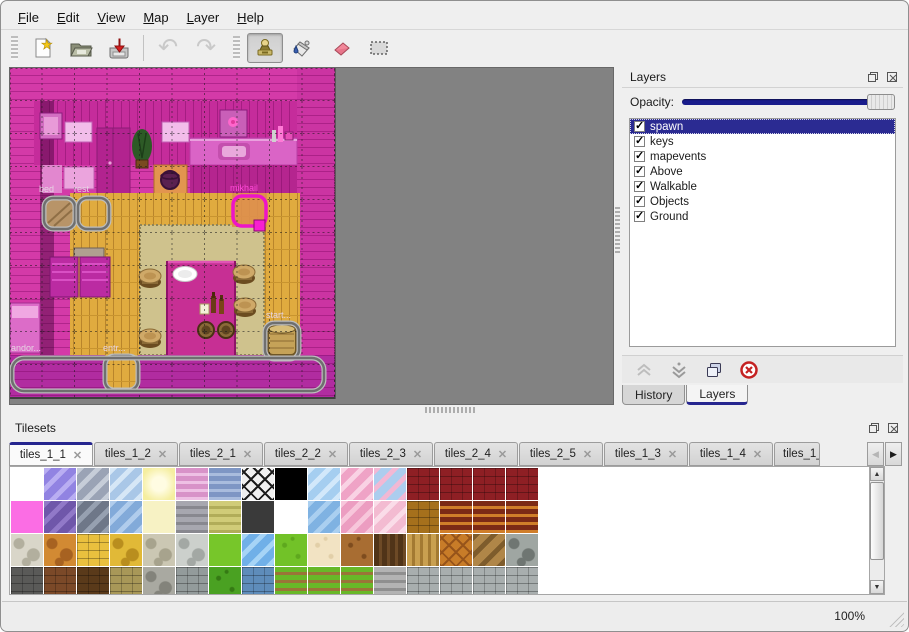  What do you see at coordinates (872, 77) in the screenshot?
I see `float-panel-button` at bounding box center [872, 77].